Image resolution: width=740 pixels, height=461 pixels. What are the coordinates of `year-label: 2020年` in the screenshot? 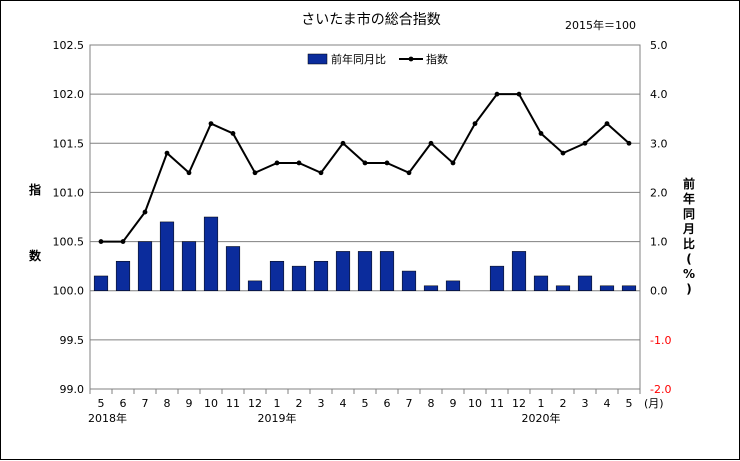 It's located at (541, 418).